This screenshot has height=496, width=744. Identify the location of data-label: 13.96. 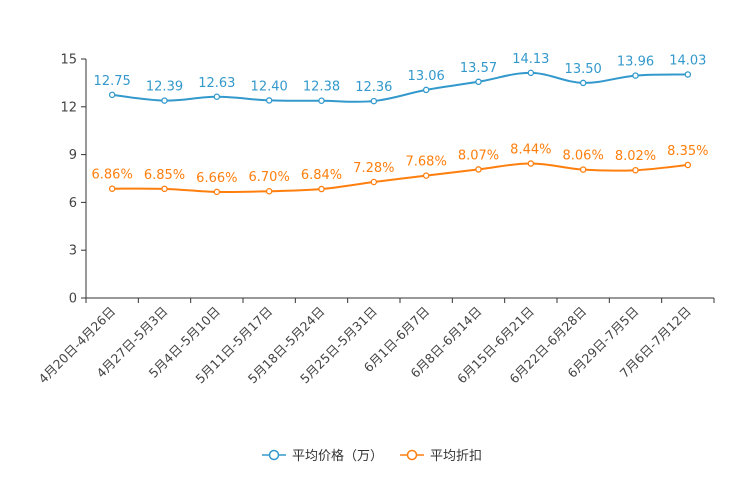
(635, 62).